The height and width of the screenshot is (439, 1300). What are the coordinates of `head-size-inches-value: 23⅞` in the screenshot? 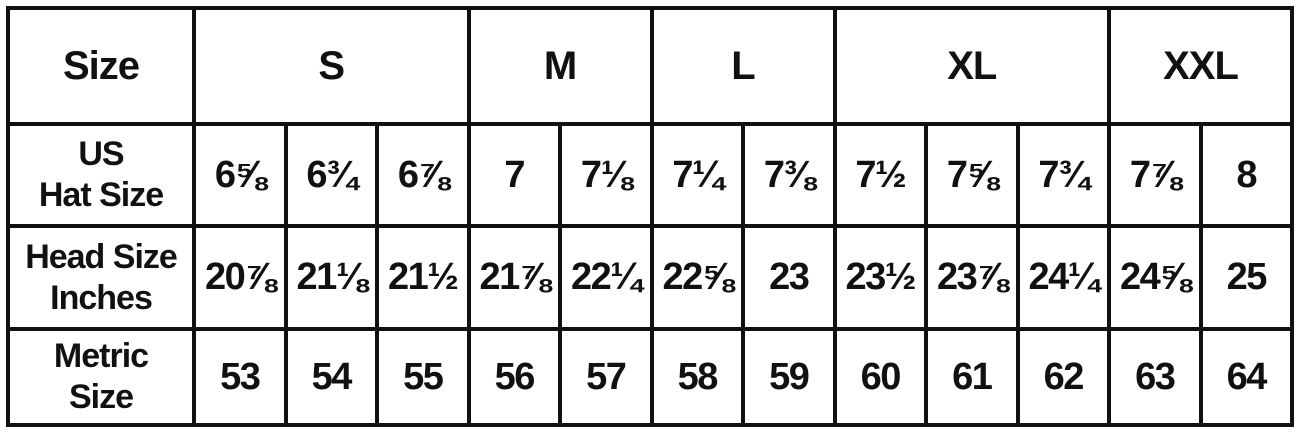 It's located at (972, 277).